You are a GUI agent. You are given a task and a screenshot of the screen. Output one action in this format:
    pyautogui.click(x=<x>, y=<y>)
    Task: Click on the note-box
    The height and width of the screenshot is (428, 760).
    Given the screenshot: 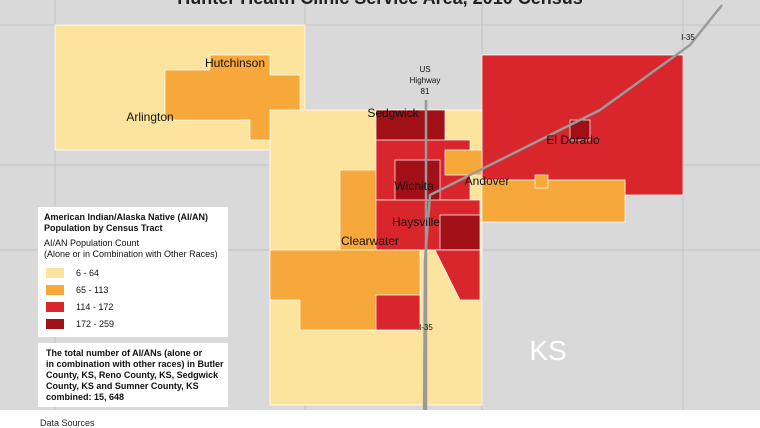 What is the action you would take?
    pyautogui.click(x=133, y=375)
    